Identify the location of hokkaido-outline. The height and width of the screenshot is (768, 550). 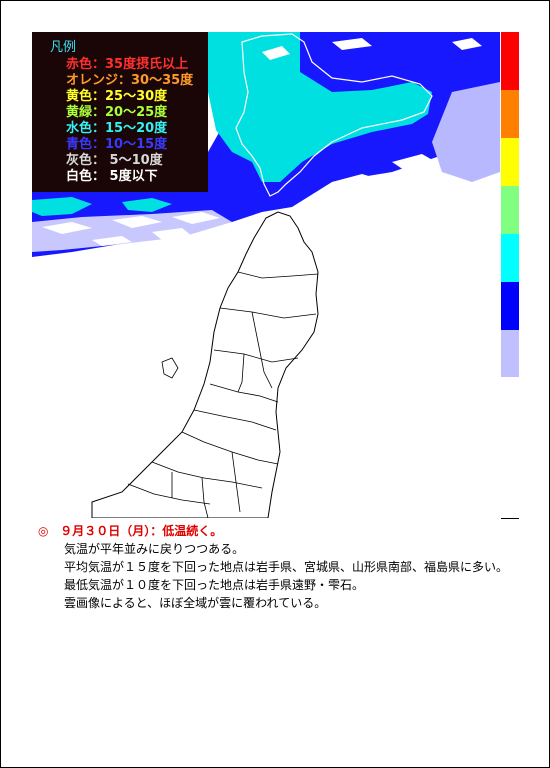
(334, 115).